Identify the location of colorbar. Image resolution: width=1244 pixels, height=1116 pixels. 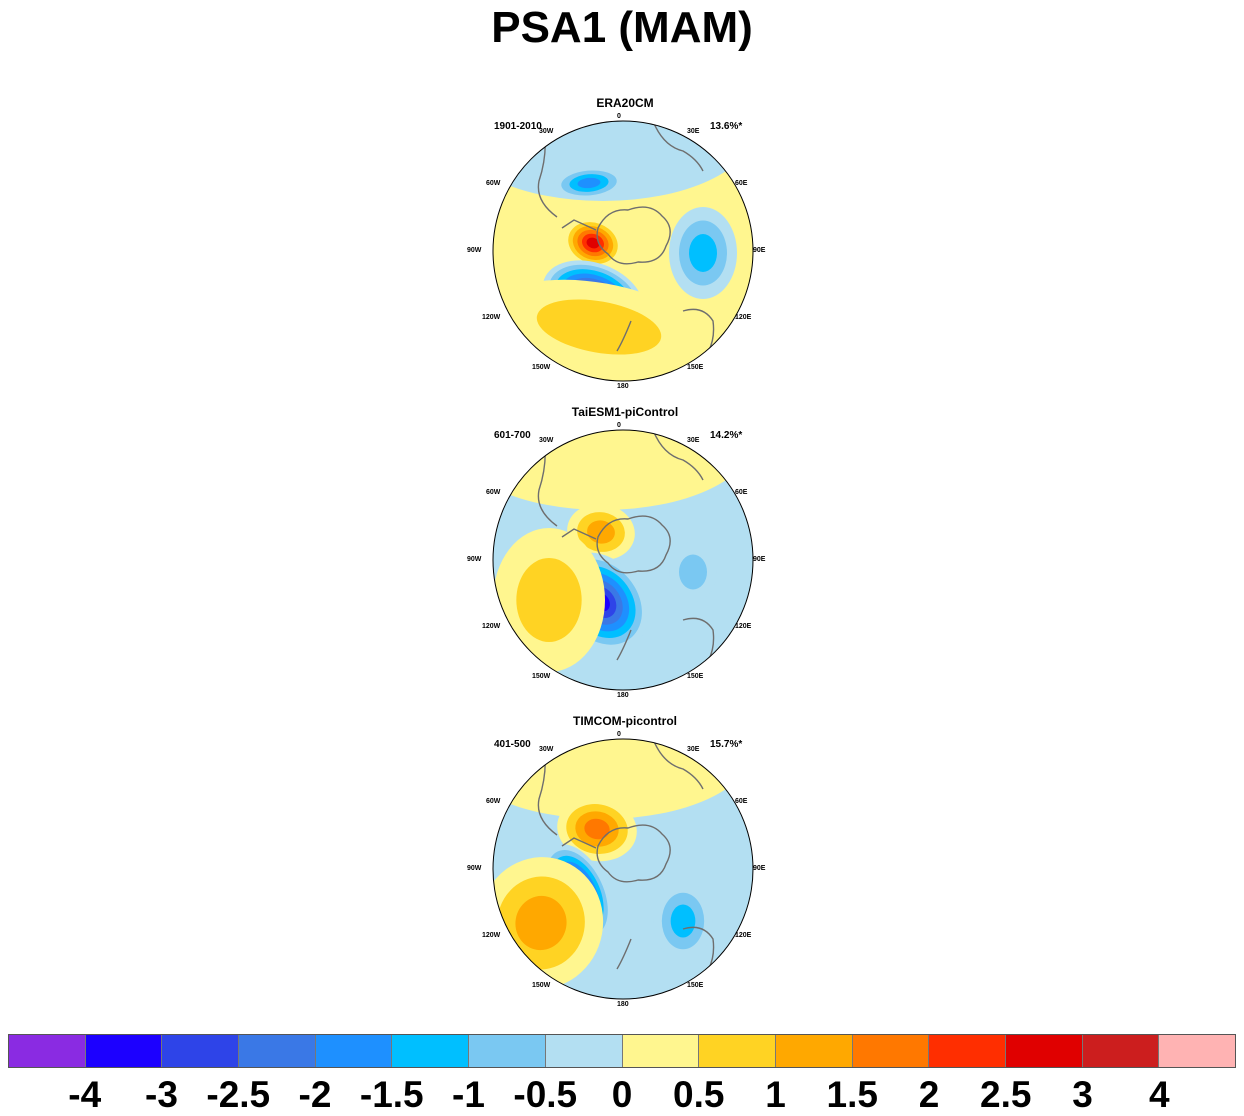
(622, 1051).